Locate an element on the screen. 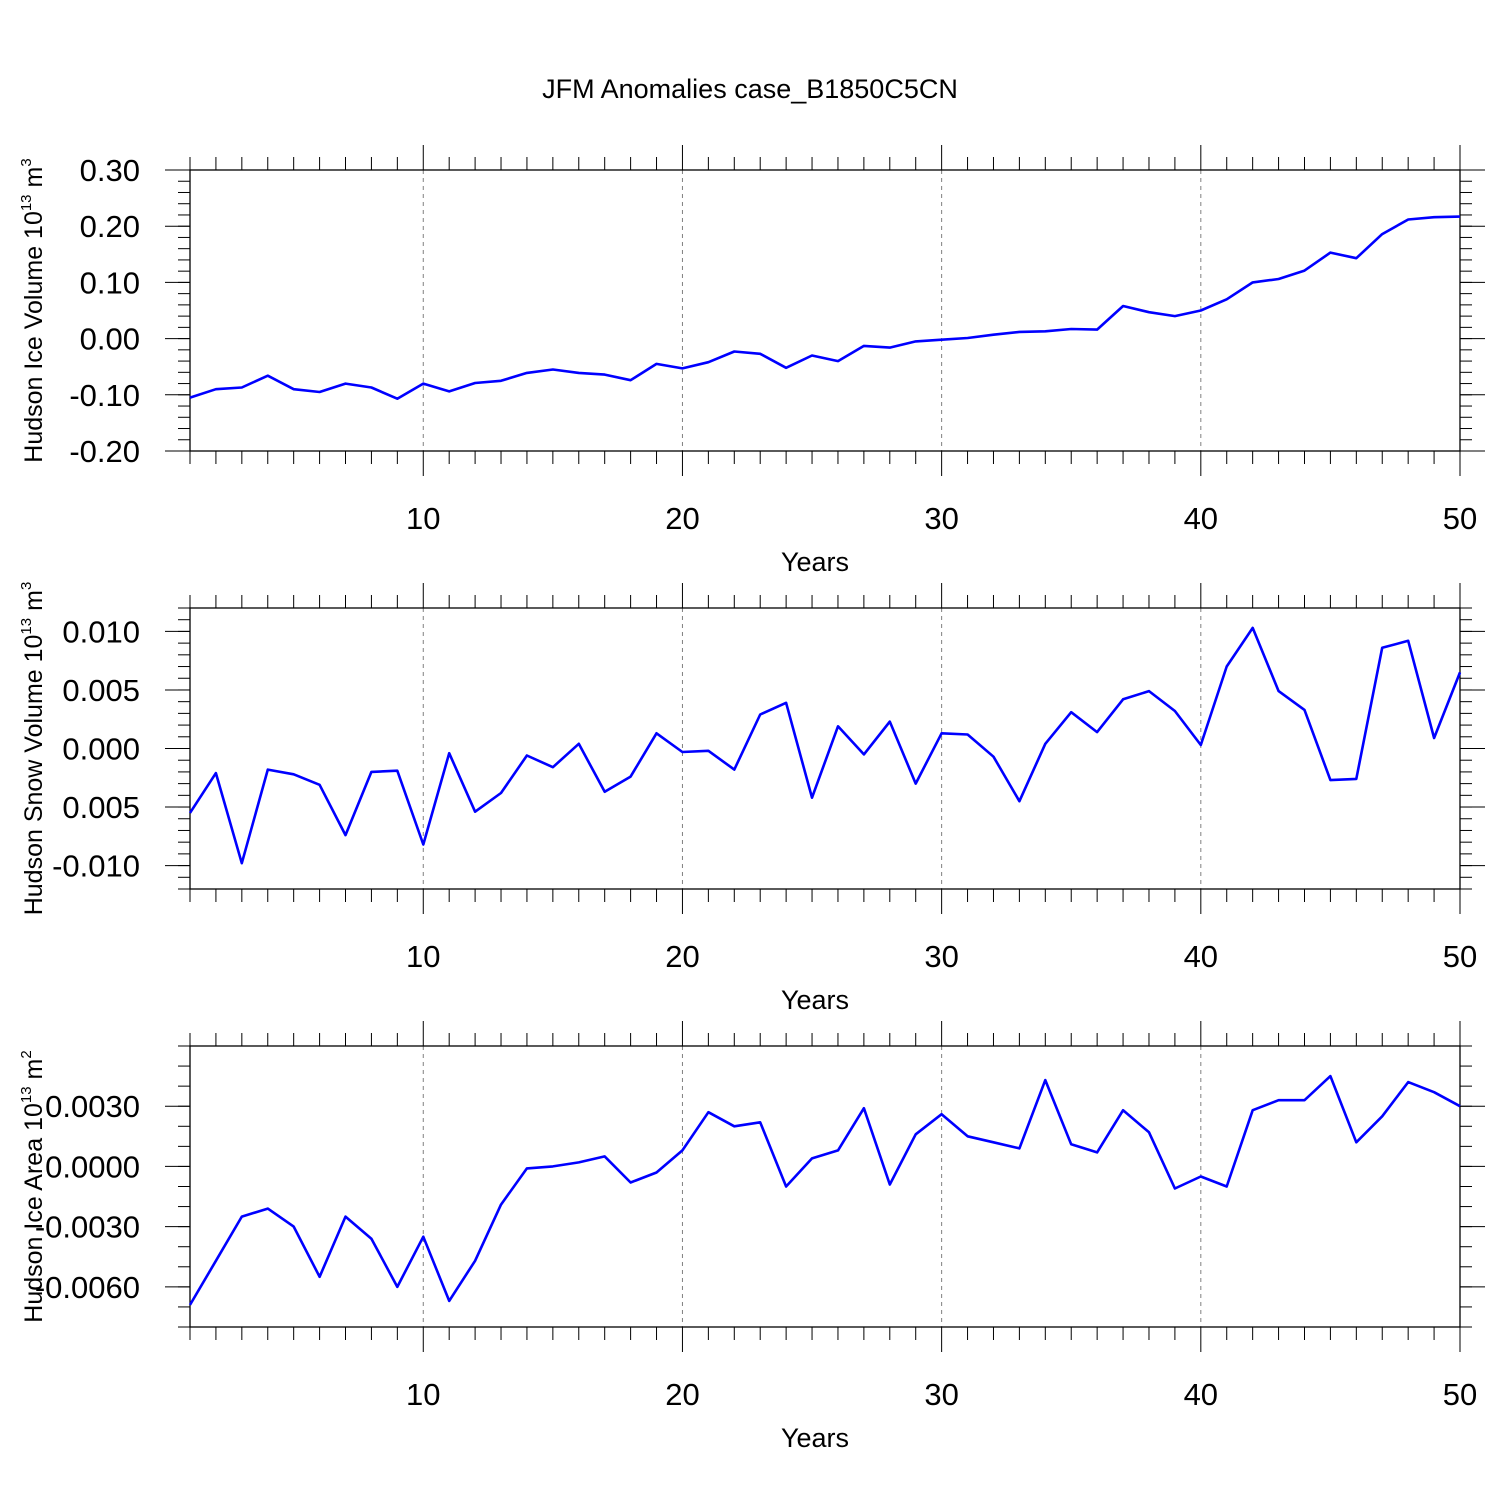  y-tick-label: 0.30 is located at coordinates (110, 170).